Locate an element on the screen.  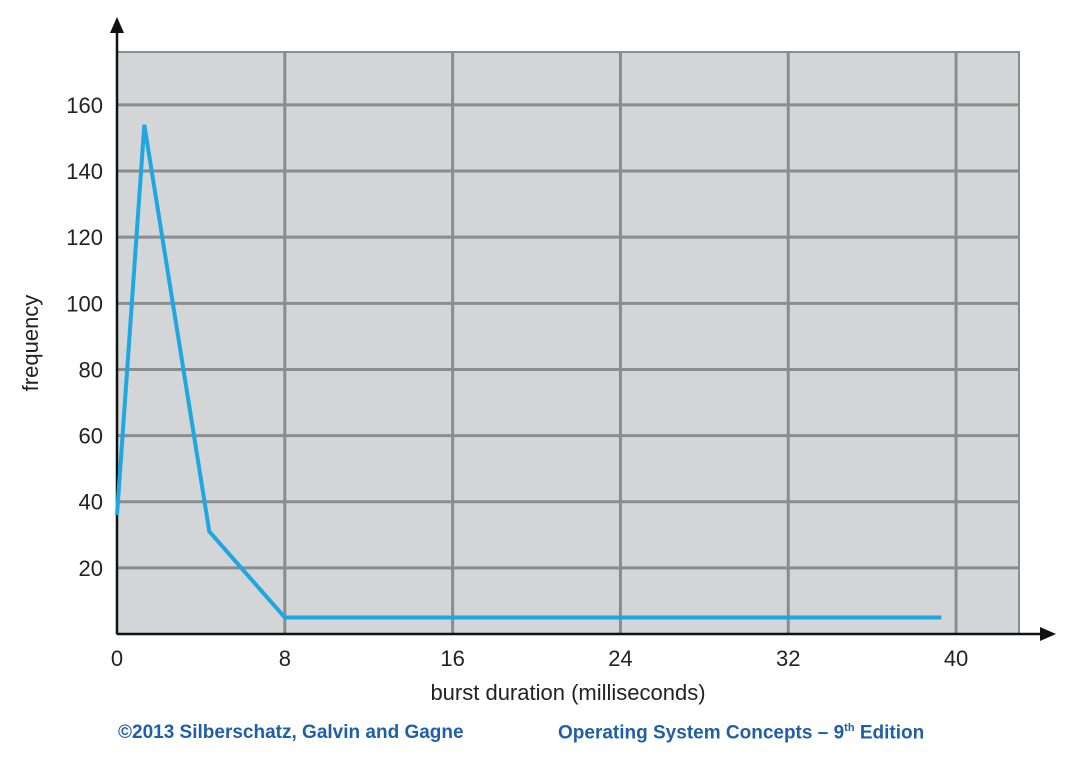
x-tick-label: 40 is located at coordinates (956, 658).